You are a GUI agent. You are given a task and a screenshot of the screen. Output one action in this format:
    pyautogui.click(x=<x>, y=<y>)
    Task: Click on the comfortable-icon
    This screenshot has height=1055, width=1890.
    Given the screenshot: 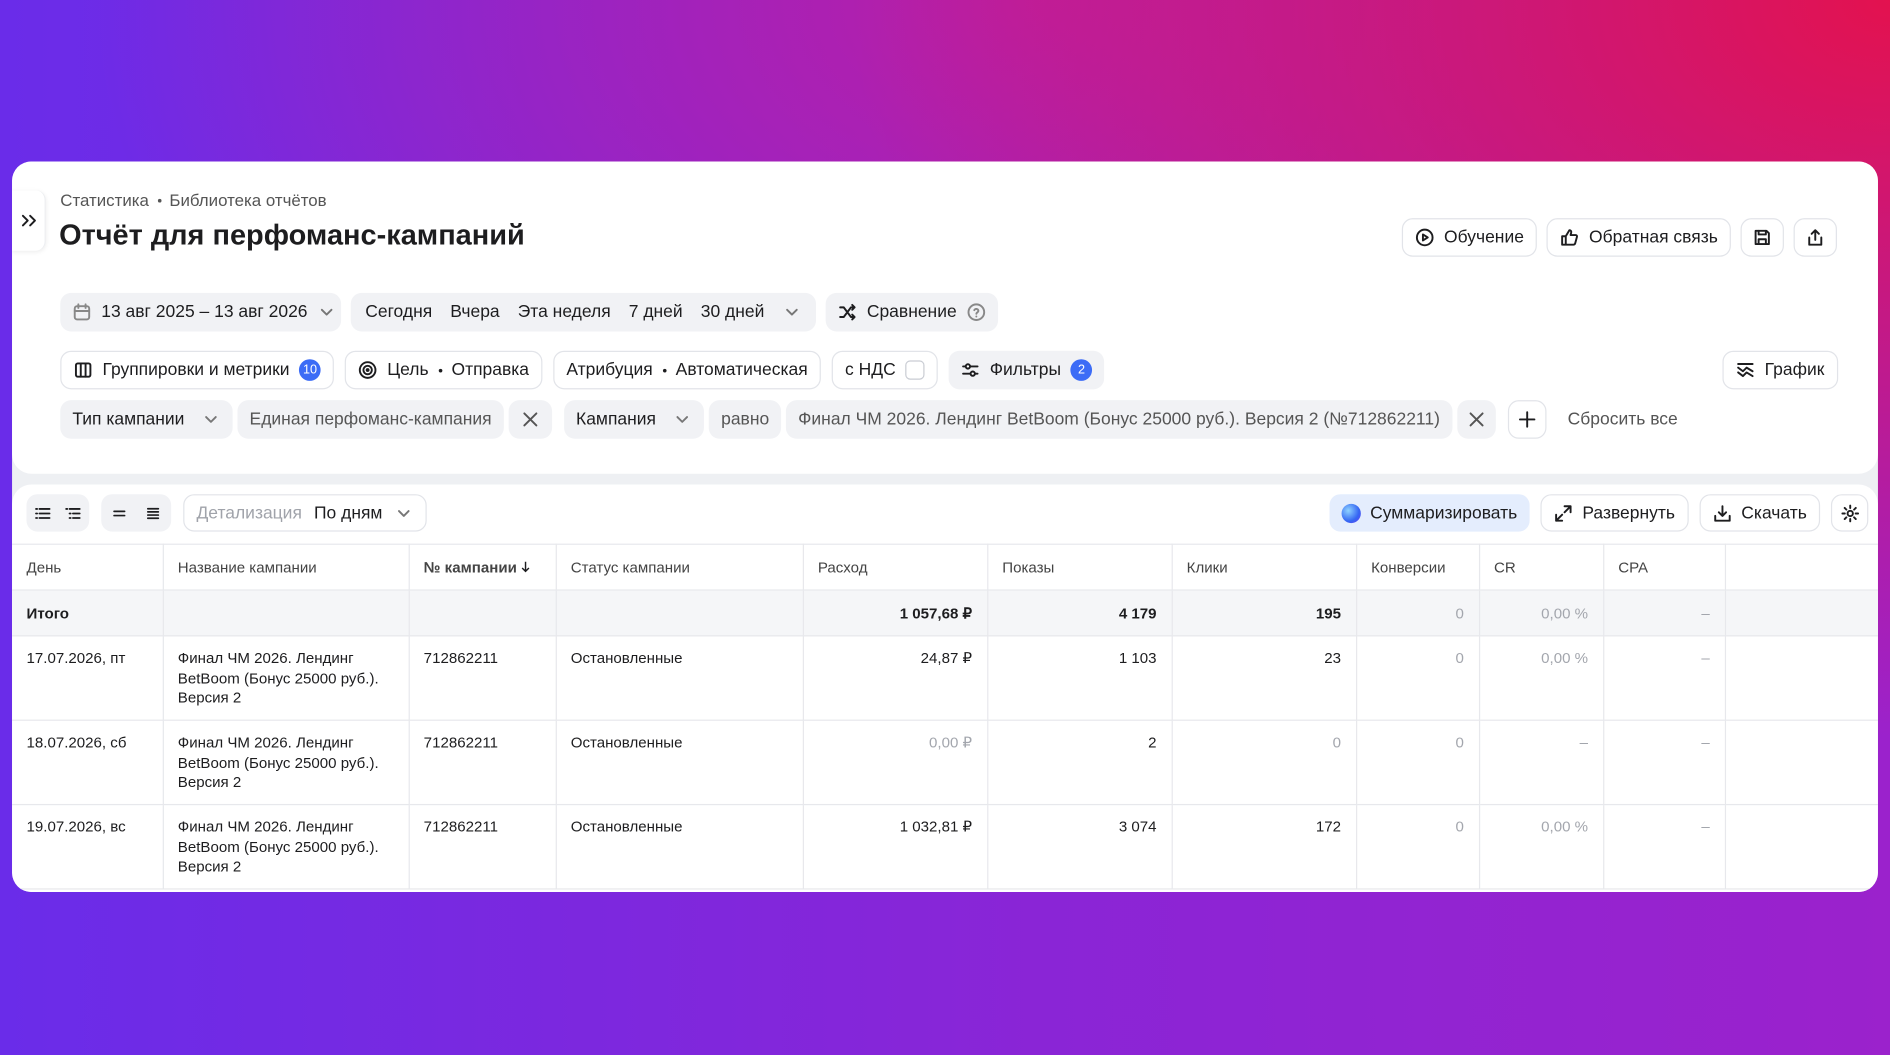 What is the action you would take?
    pyautogui.click(x=153, y=512)
    